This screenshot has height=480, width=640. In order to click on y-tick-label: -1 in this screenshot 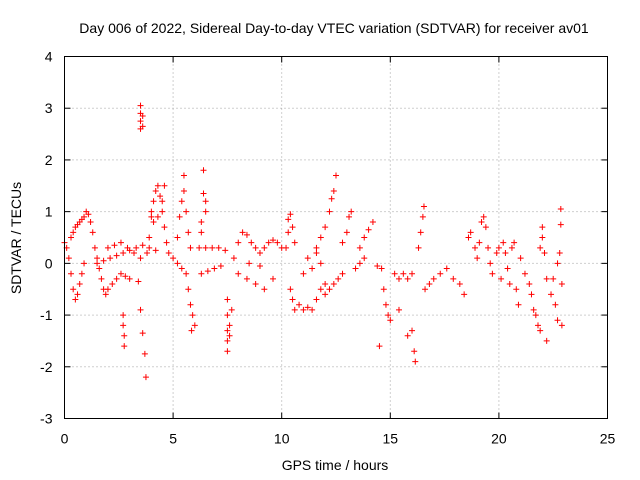, I will do `click(46, 315)`.